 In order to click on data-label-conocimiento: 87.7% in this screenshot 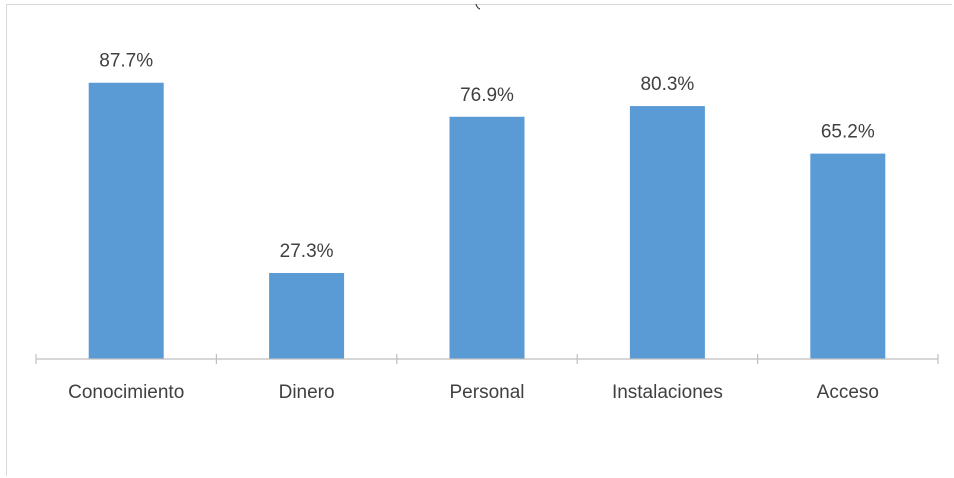, I will do `click(126, 61)`.